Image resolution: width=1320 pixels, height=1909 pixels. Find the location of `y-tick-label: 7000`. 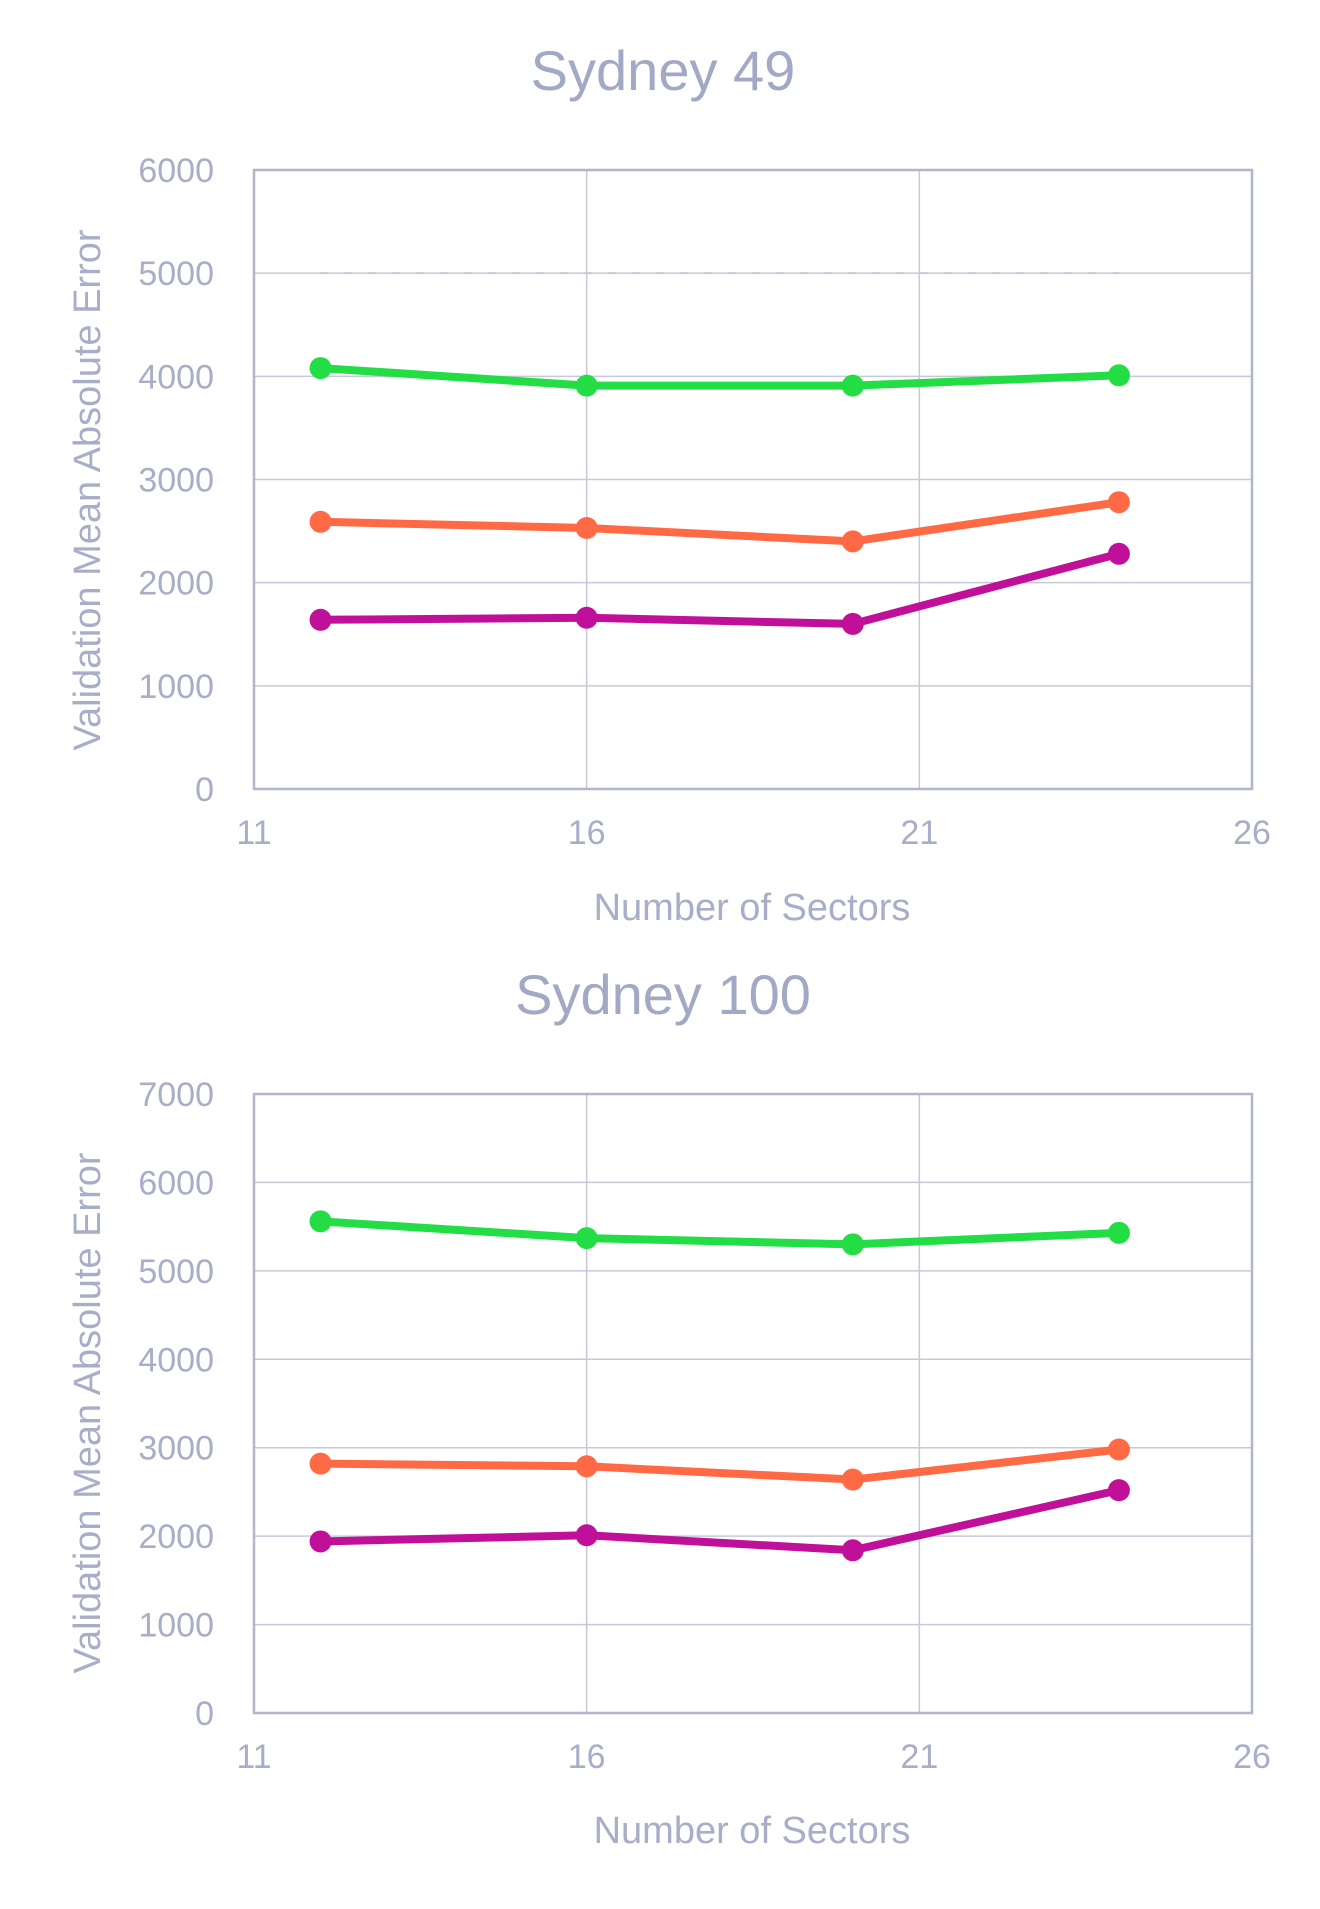

y-tick-label: 7000 is located at coordinates (176, 1095).